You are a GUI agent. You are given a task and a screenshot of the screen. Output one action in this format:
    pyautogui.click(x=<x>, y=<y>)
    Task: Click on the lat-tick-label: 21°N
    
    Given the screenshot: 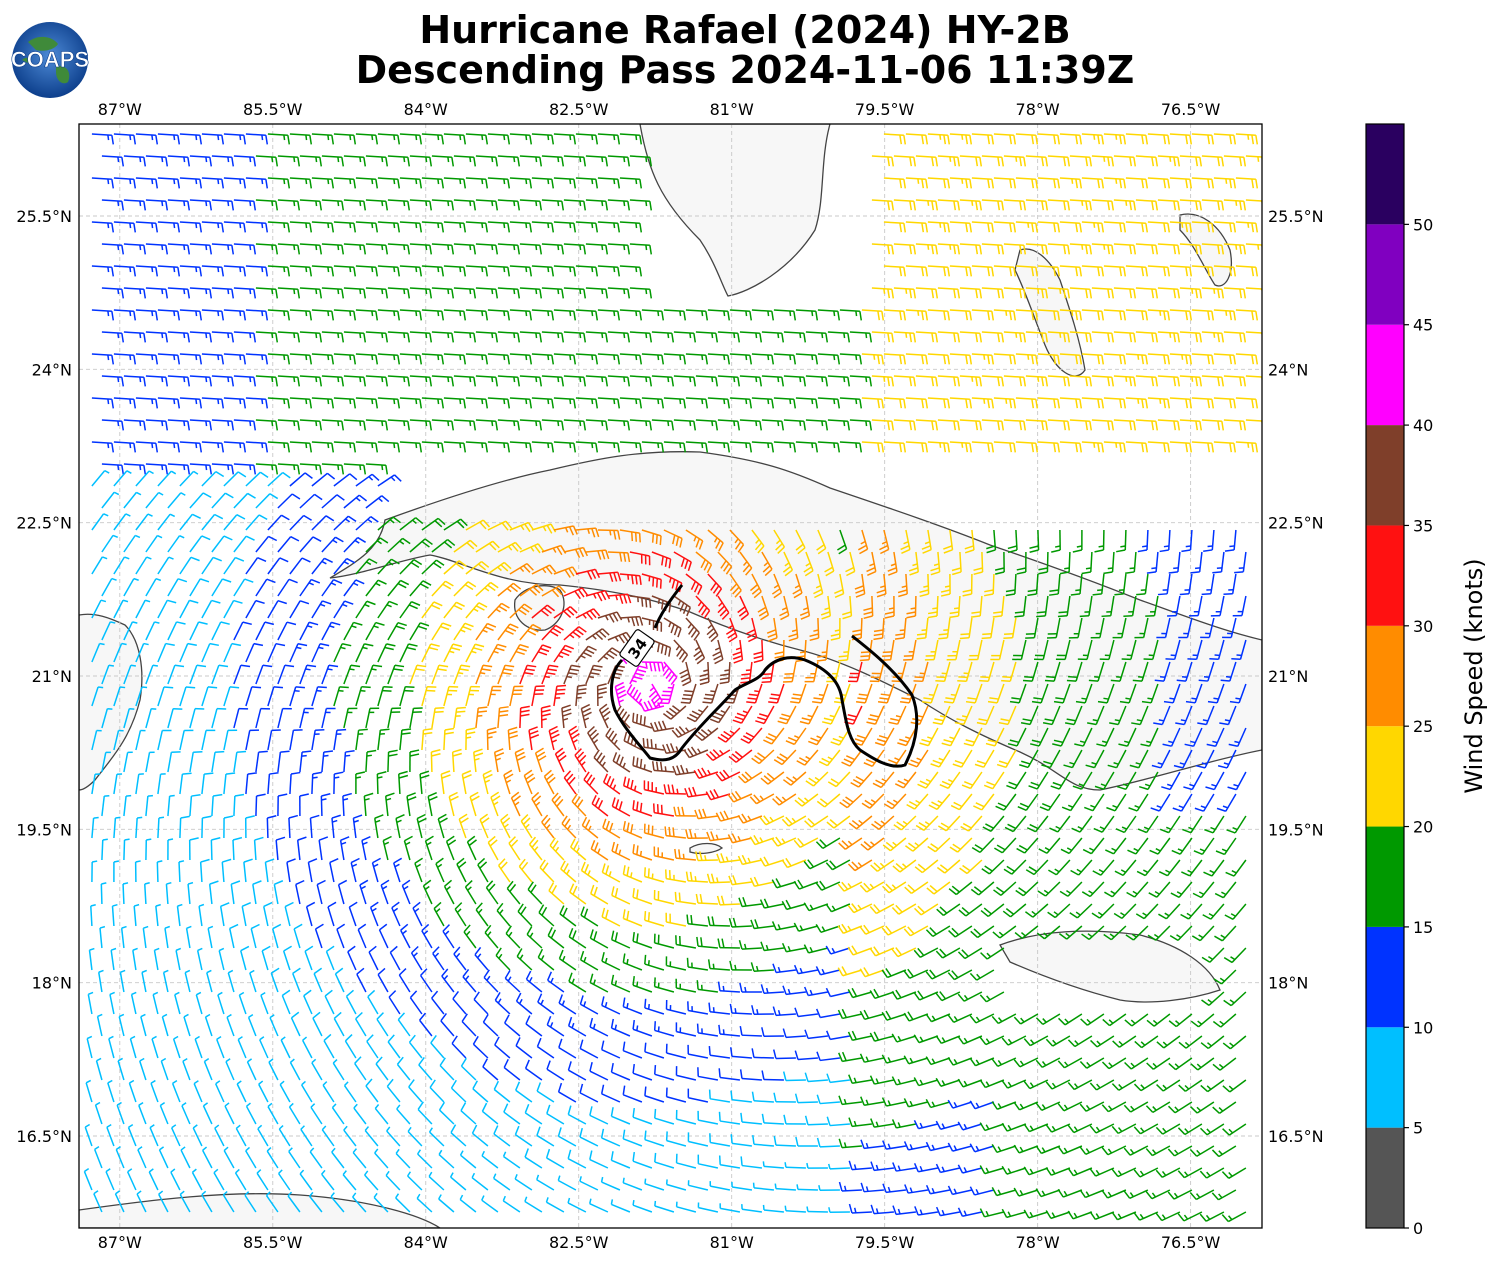 What is the action you would take?
    pyautogui.click(x=52, y=676)
    